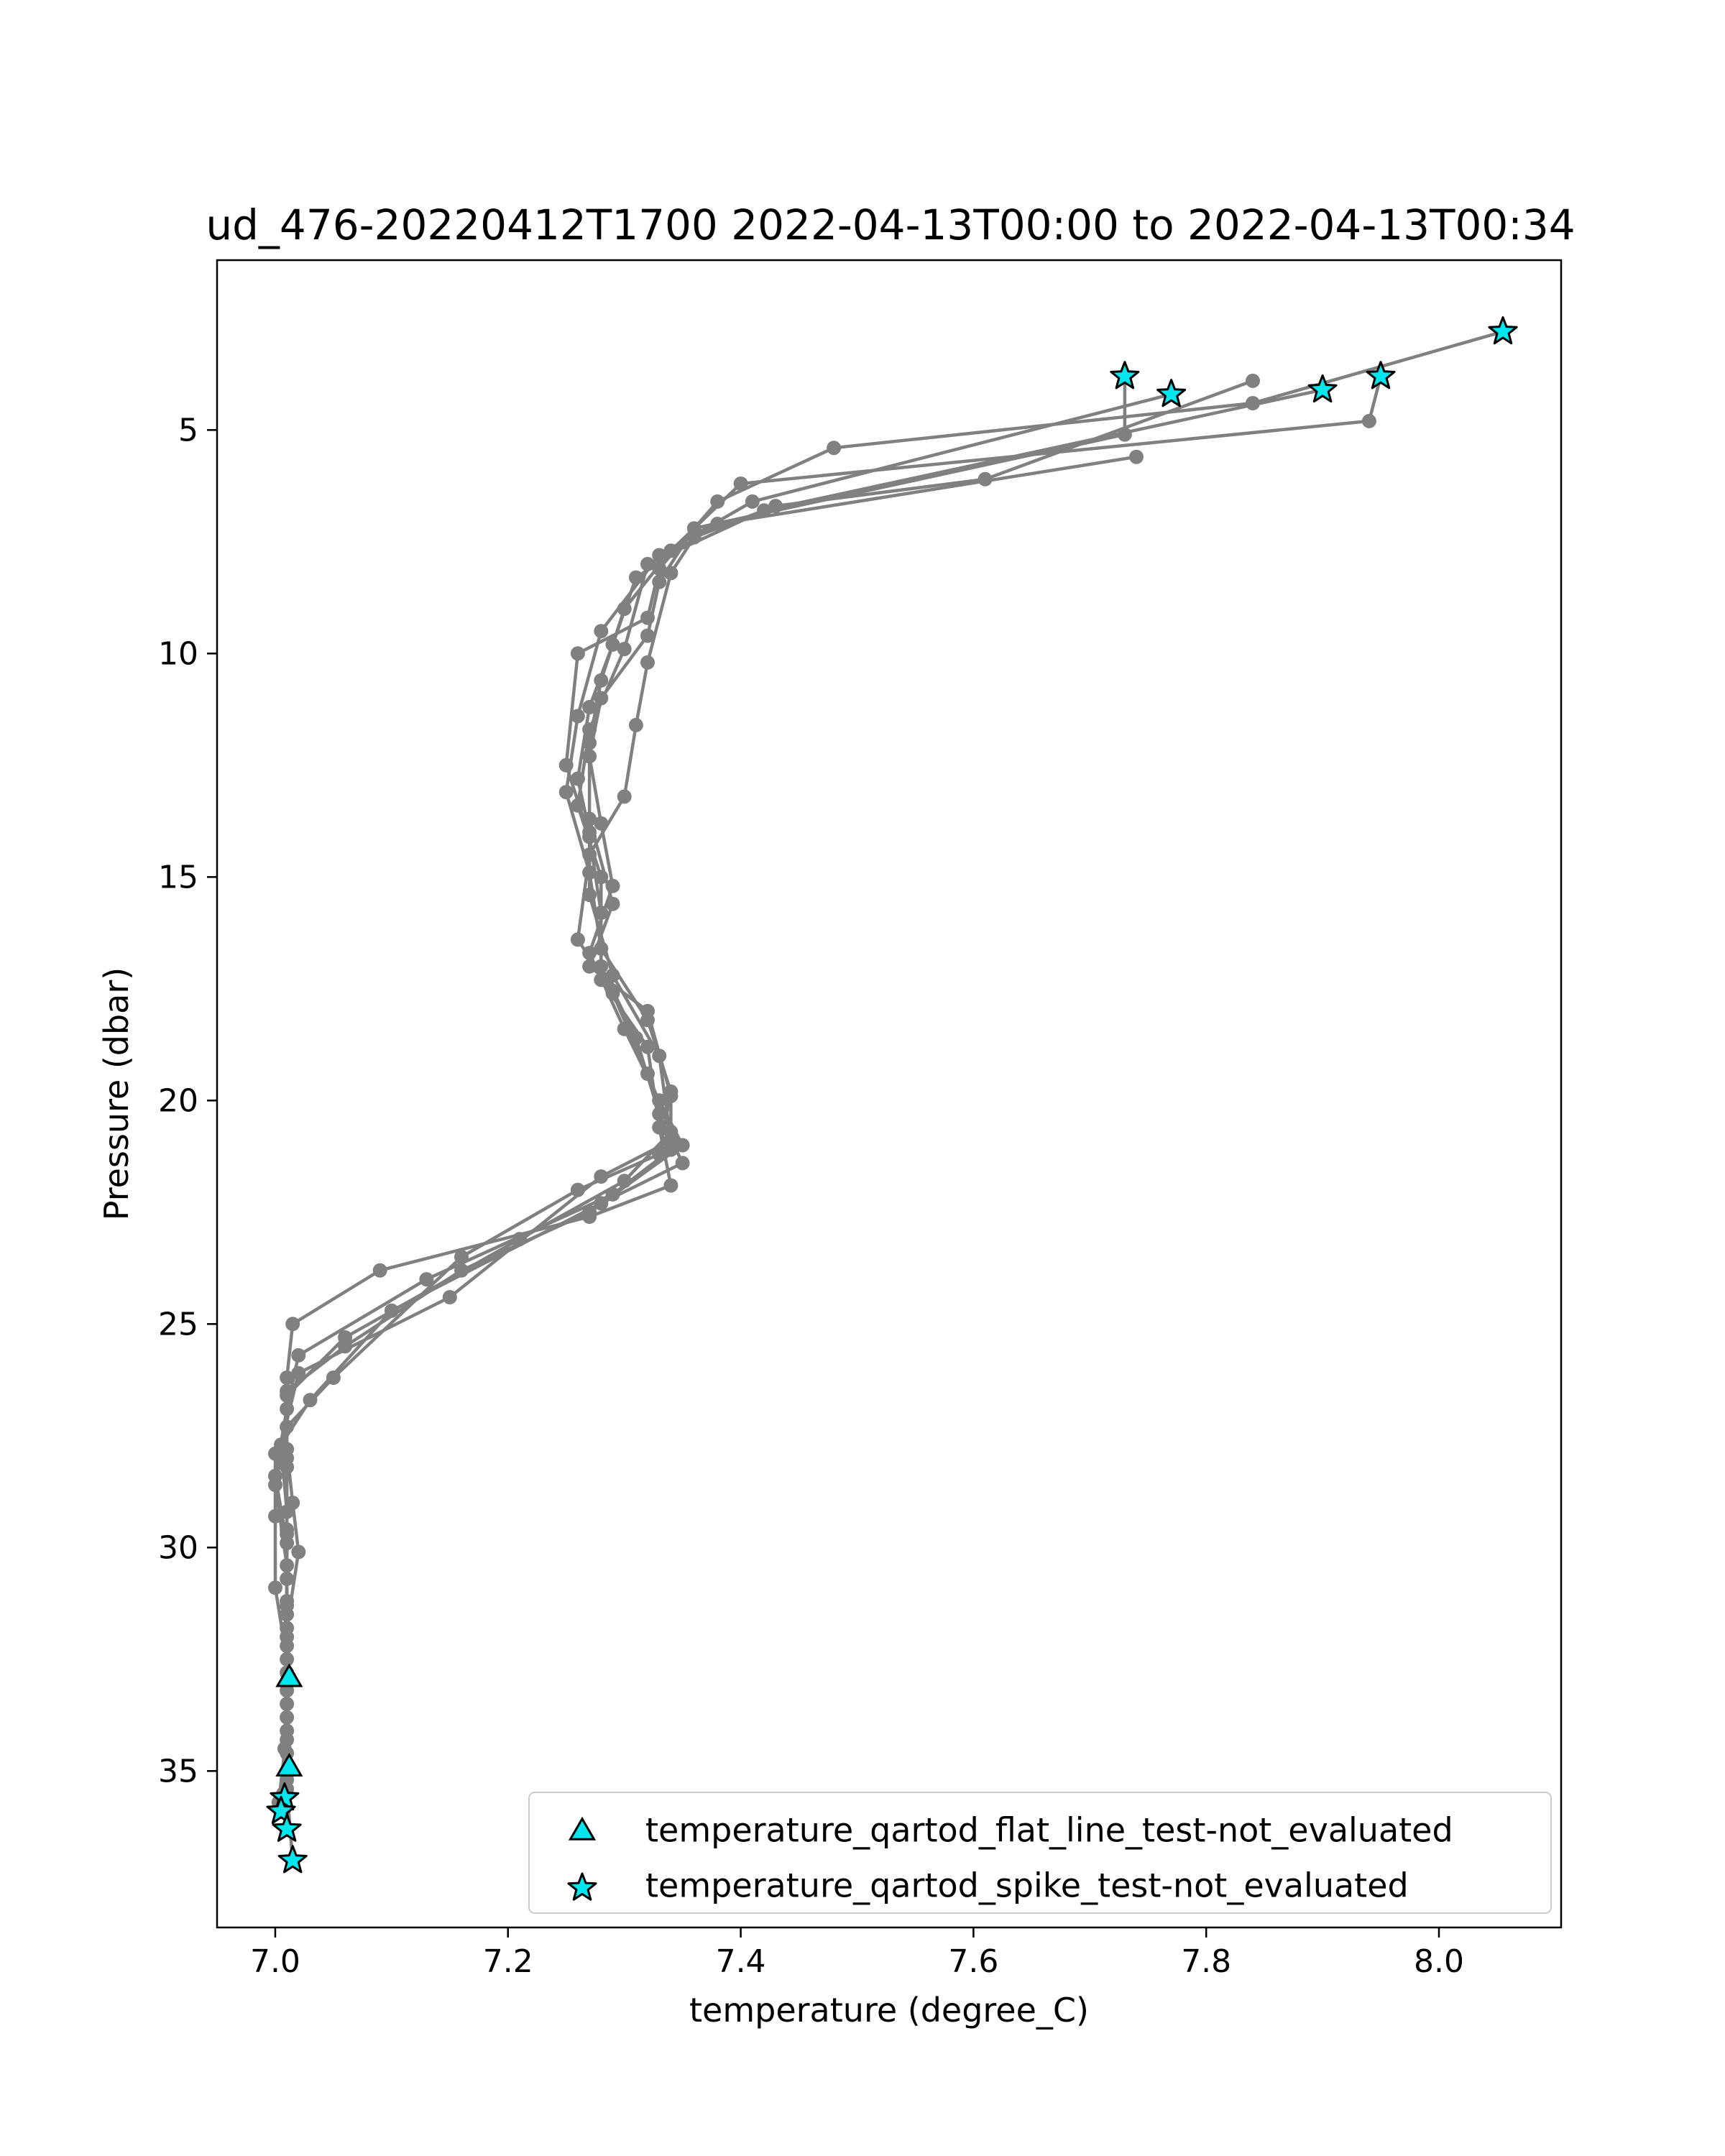 The image size is (1725, 2156). I want to click on y-axis-label: Pressure (dbar), so click(116, 1093).